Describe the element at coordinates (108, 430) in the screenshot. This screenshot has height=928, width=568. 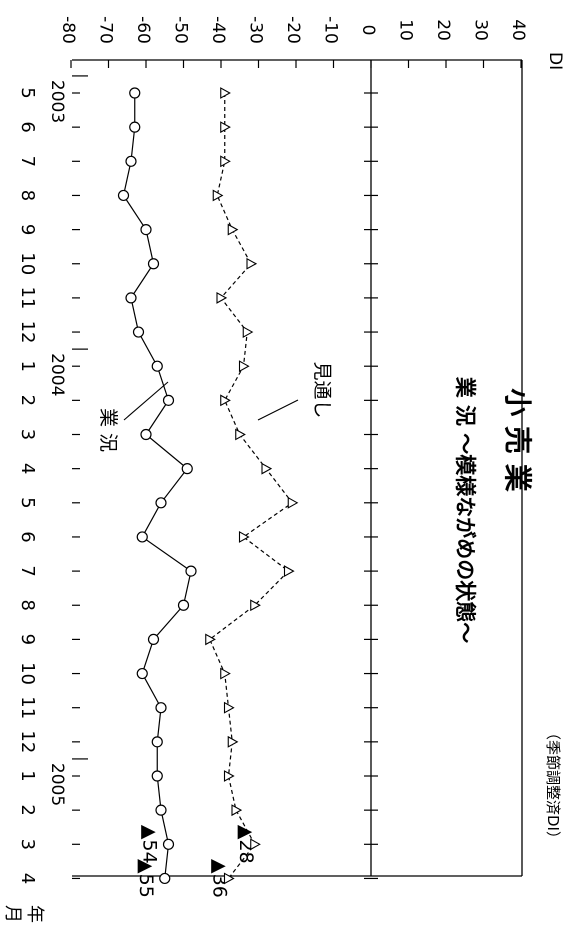
I see `series-label-1: 業 況` at that location.